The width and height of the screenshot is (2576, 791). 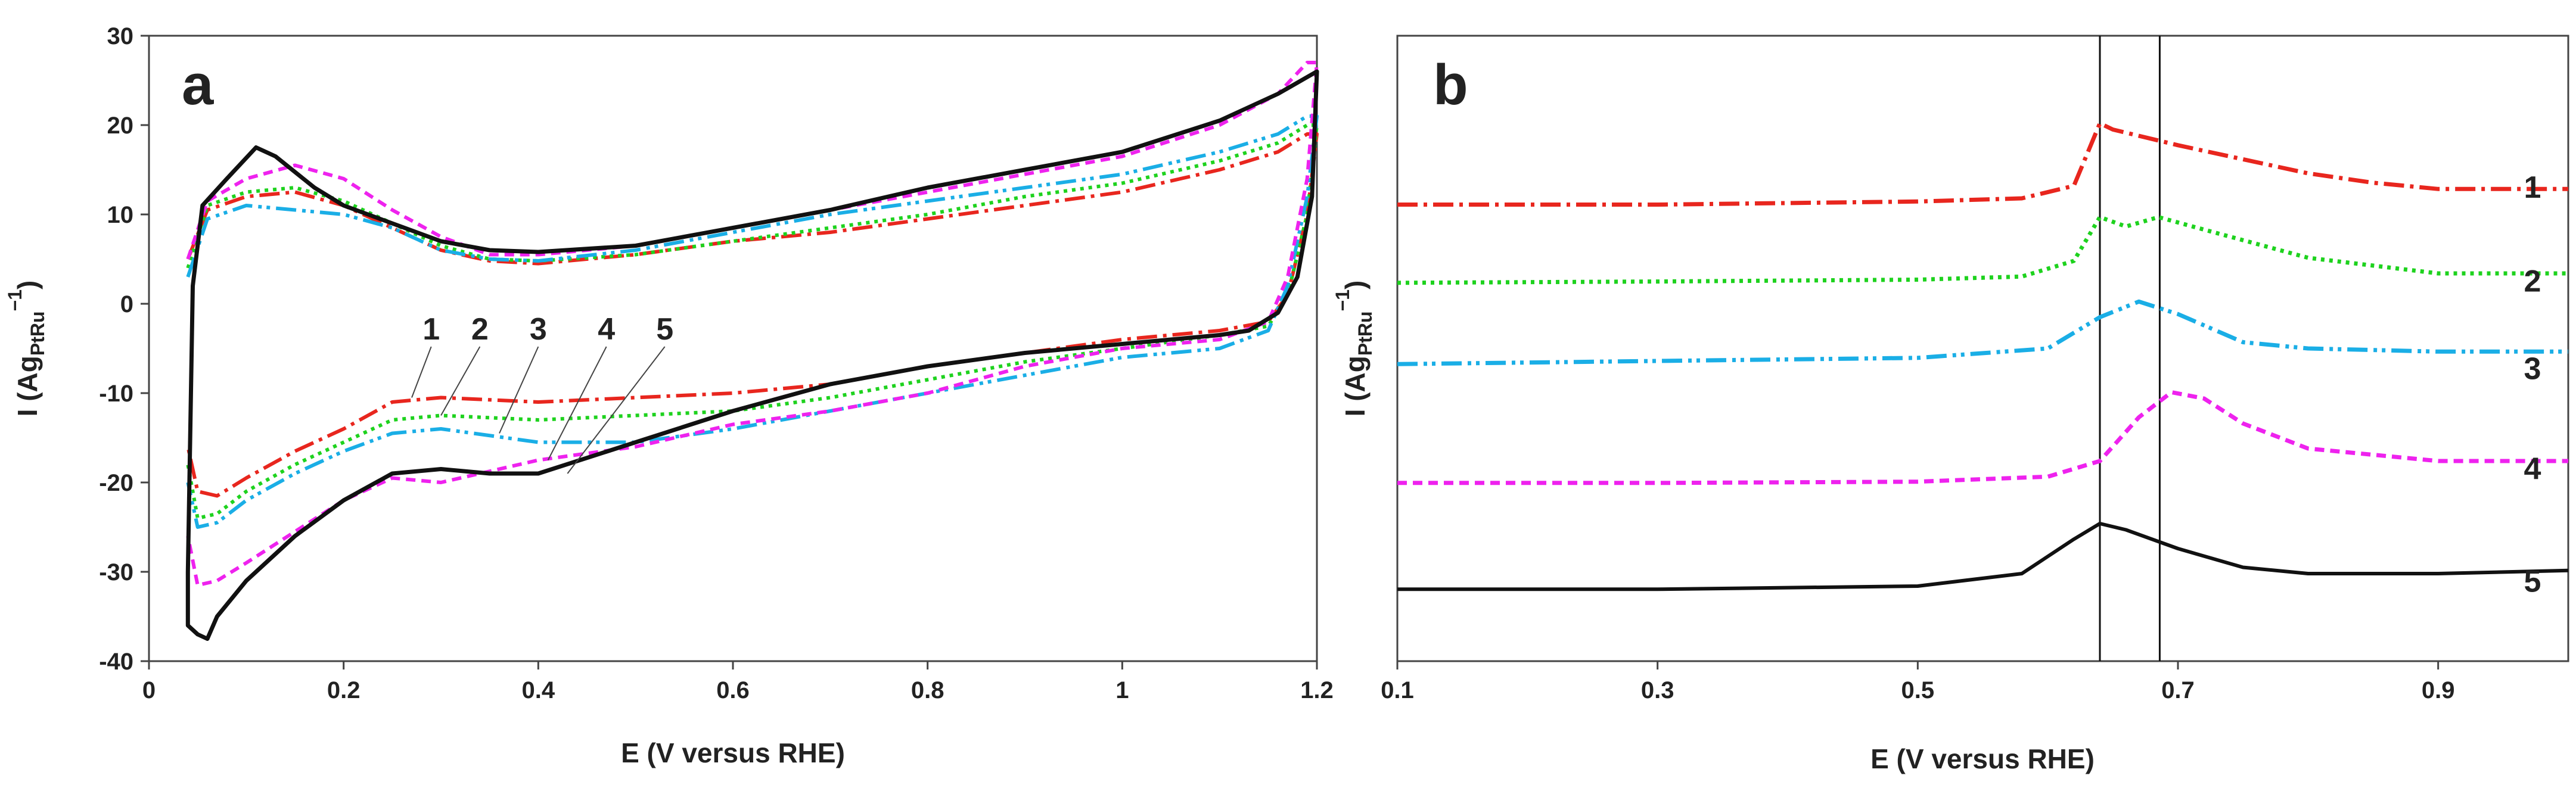 I want to click on panel-b-curve-label: 1, so click(x=2532, y=187).